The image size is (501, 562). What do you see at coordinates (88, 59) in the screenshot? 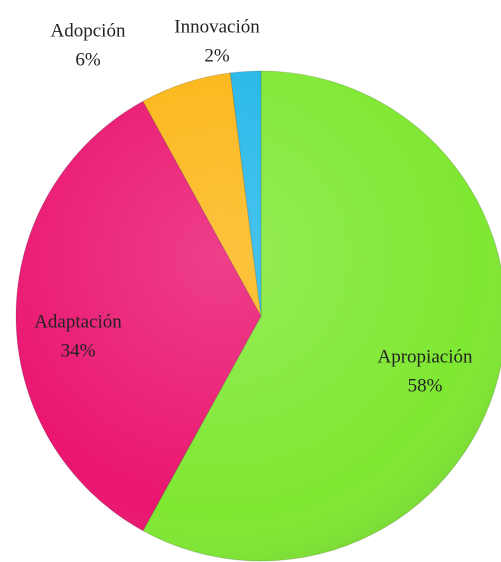
I see `slice-value-label: 6%` at bounding box center [88, 59].